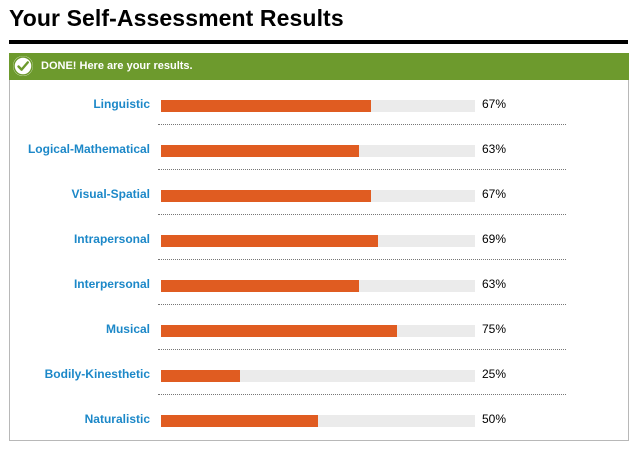 The width and height of the screenshot is (638, 450). What do you see at coordinates (111, 239) in the screenshot?
I see `result-label: Intrapersonal` at bounding box center [111, 239].